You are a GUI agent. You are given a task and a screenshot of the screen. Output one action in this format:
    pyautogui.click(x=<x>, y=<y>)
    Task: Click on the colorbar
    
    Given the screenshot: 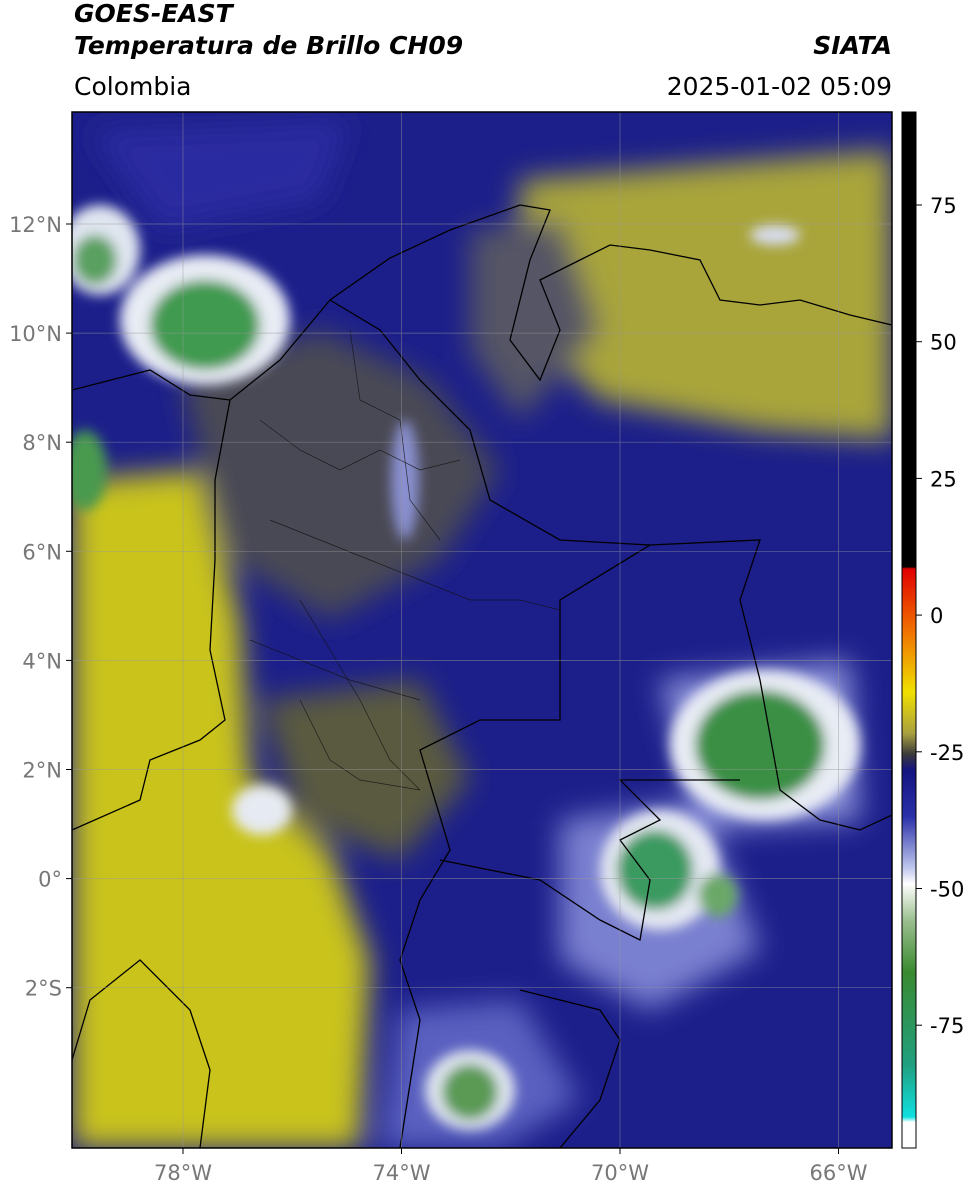 What is the action you would take?
    pyautogui.click(x=909, y=630)
    